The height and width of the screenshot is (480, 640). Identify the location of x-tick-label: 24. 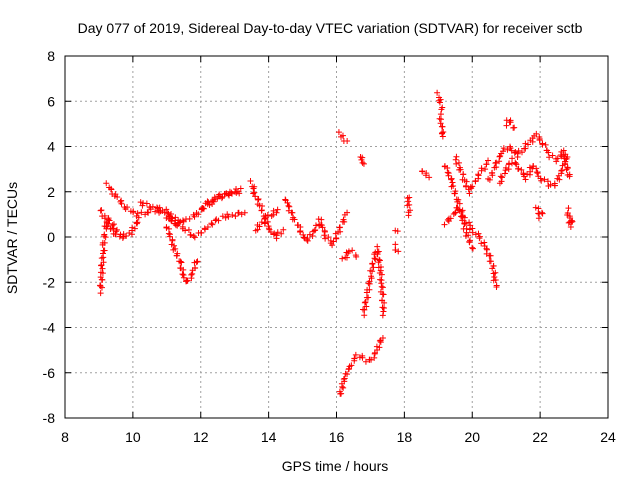
(608, 437).